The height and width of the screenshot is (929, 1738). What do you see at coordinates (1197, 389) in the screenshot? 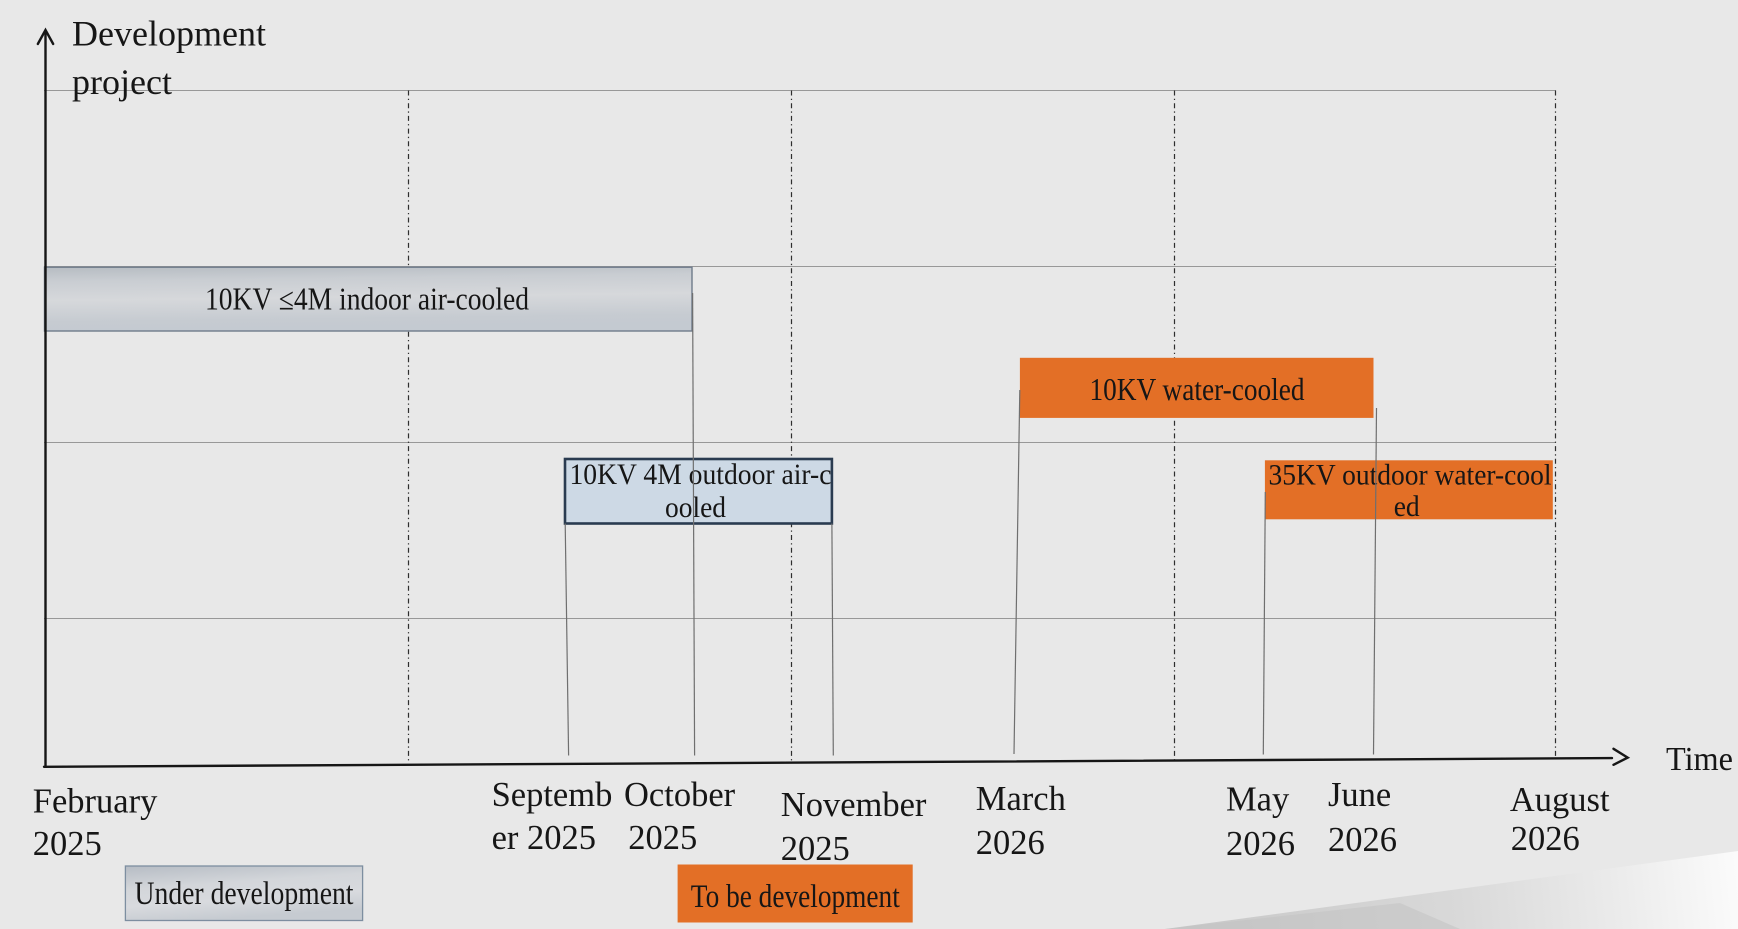
I see `svg-text: 10KV water-cooled` at bounding box center [1197, 389].